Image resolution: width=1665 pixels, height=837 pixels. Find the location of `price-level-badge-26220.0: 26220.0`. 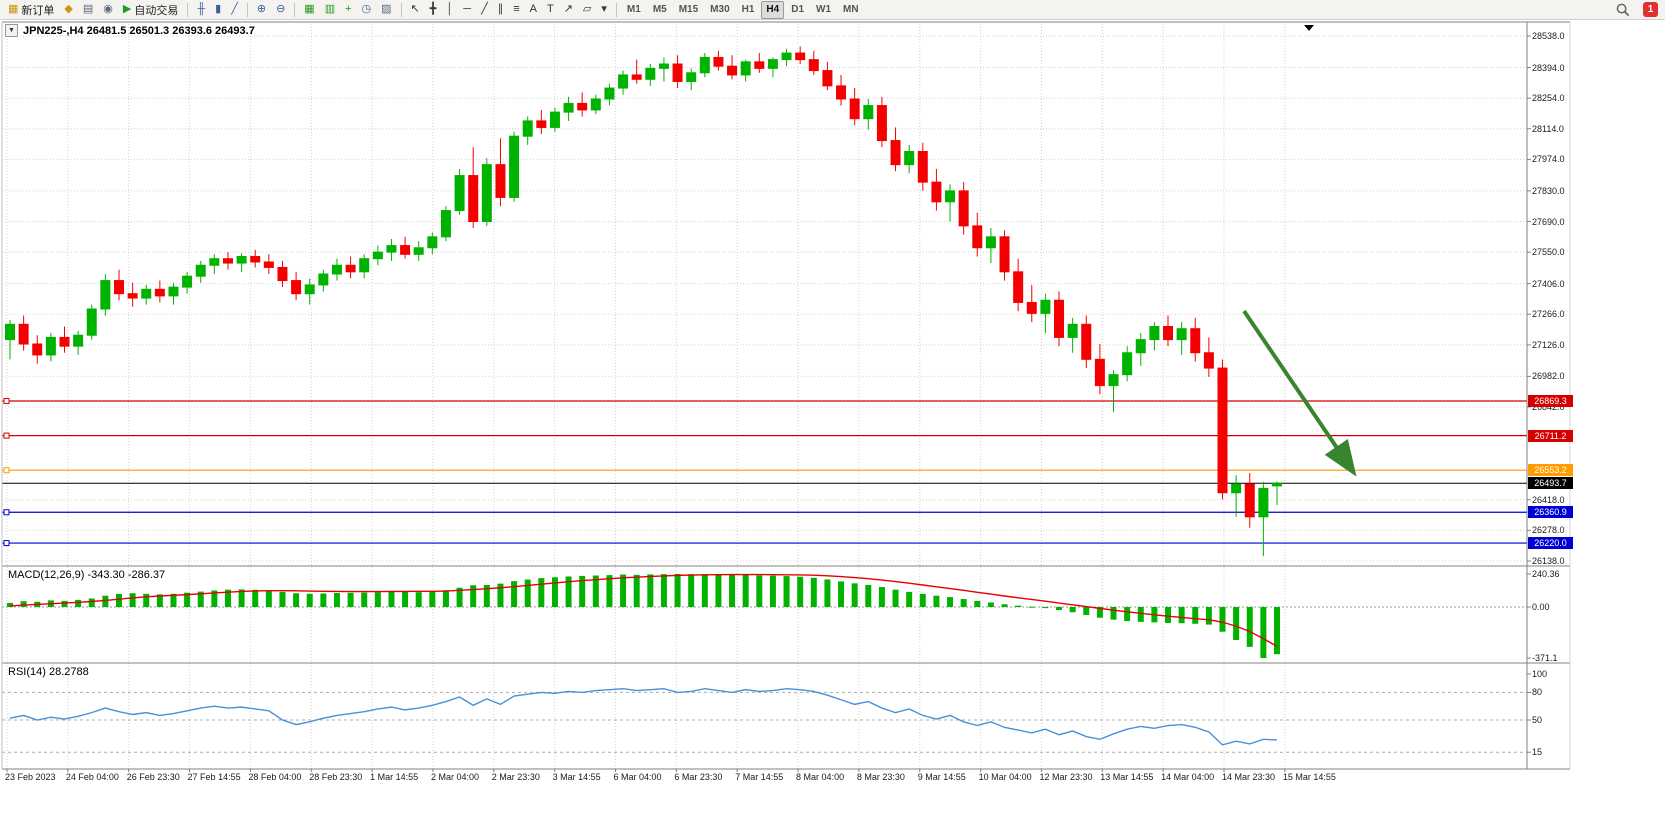

price-level-badge-26220.0: 26220.0 is located at coordinates (1550, 543).